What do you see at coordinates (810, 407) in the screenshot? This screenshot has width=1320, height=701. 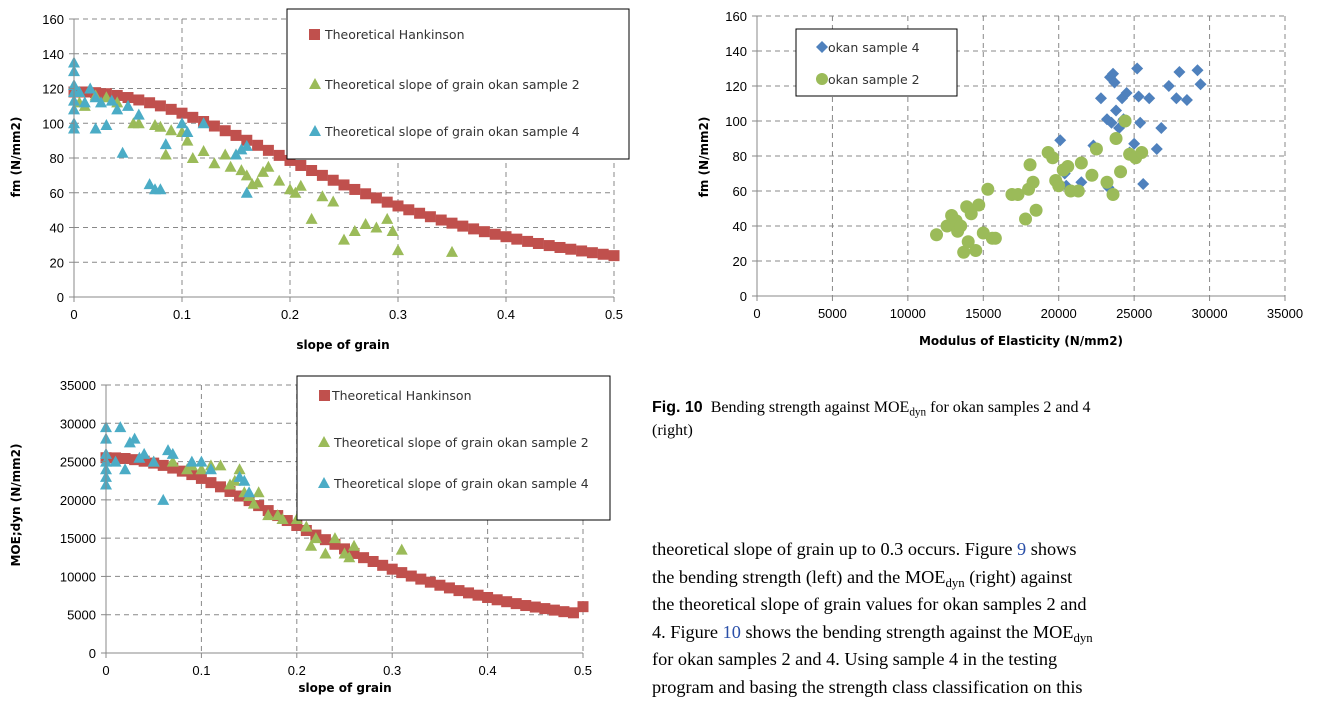 I see `caption-text-a: Bending strength against MOE` at bounding box center [810, 407].